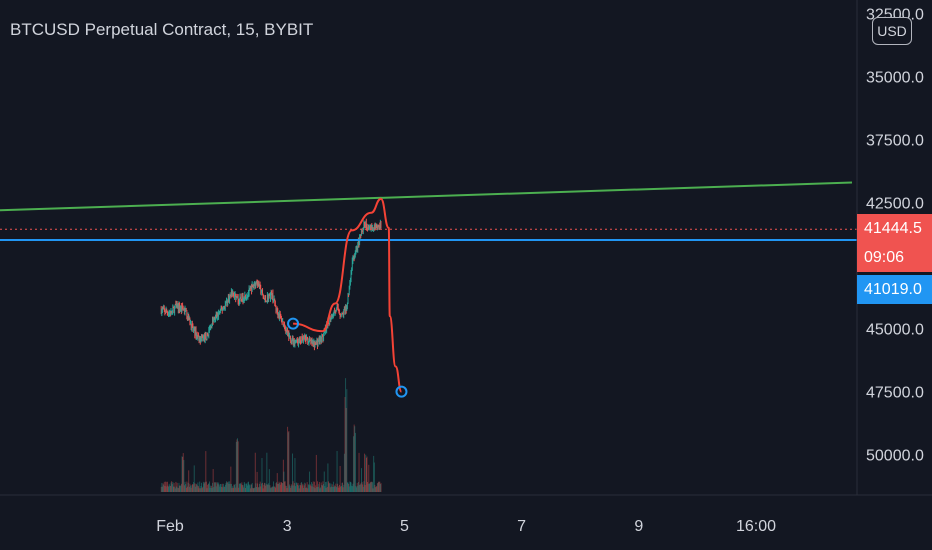  What do you see at coordinates (895, 393) in the screenshot?
I see `y-tick-label: 47500.0` at bounding box center [895, 393].